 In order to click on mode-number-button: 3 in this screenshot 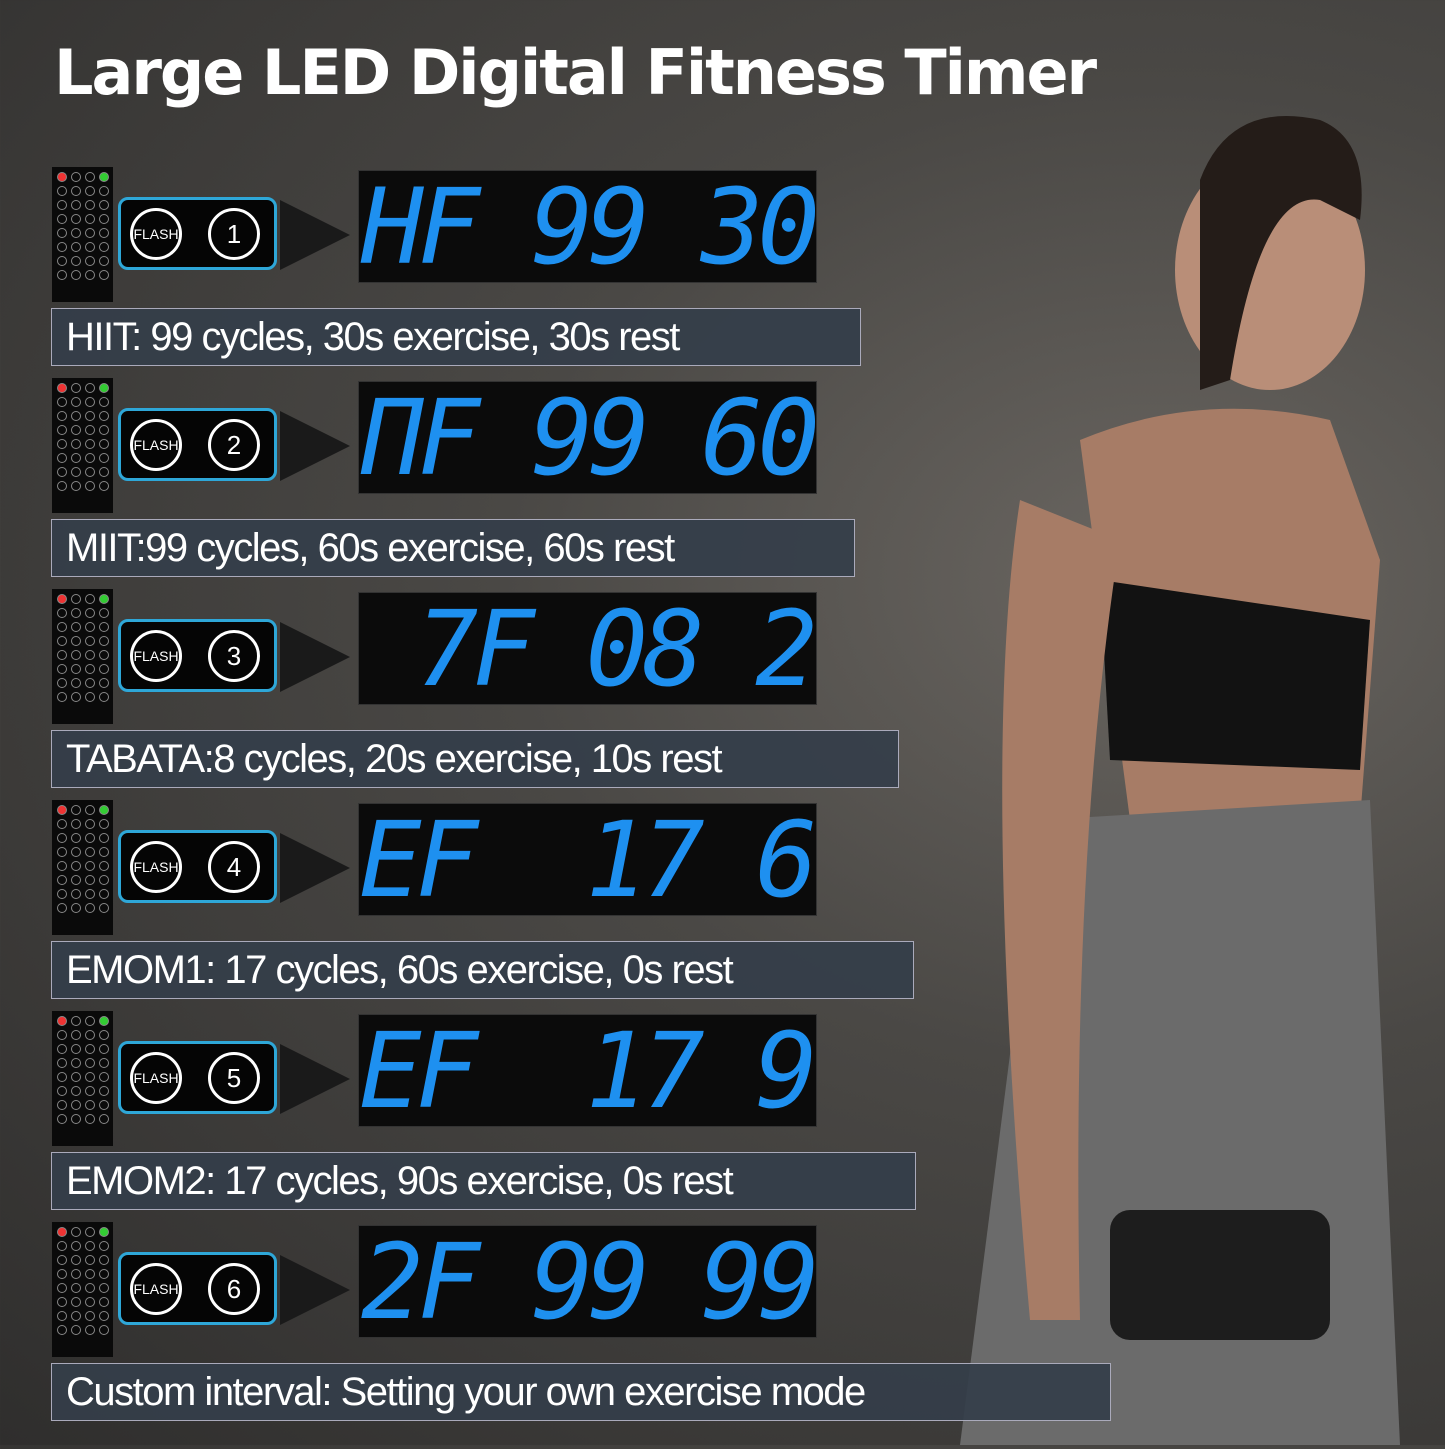, I will do `click(234, 656)`.